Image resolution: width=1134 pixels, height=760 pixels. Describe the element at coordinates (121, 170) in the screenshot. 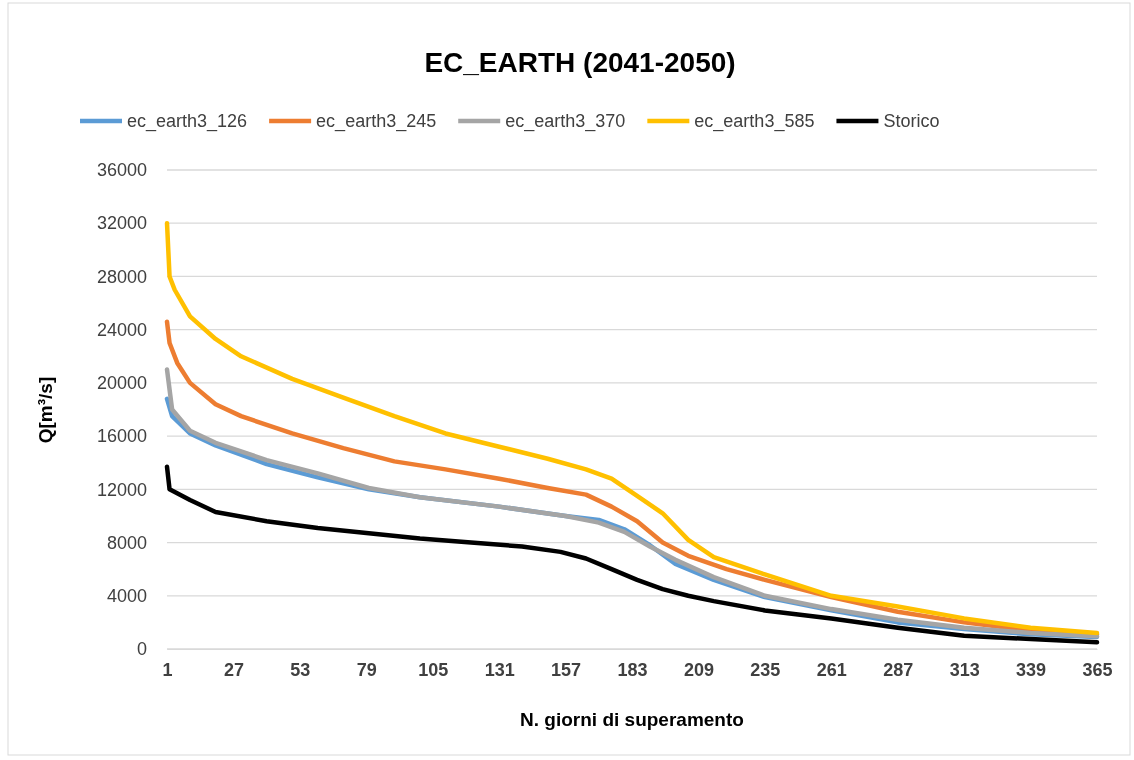

I see `y-tick-label: 36000` at that location.